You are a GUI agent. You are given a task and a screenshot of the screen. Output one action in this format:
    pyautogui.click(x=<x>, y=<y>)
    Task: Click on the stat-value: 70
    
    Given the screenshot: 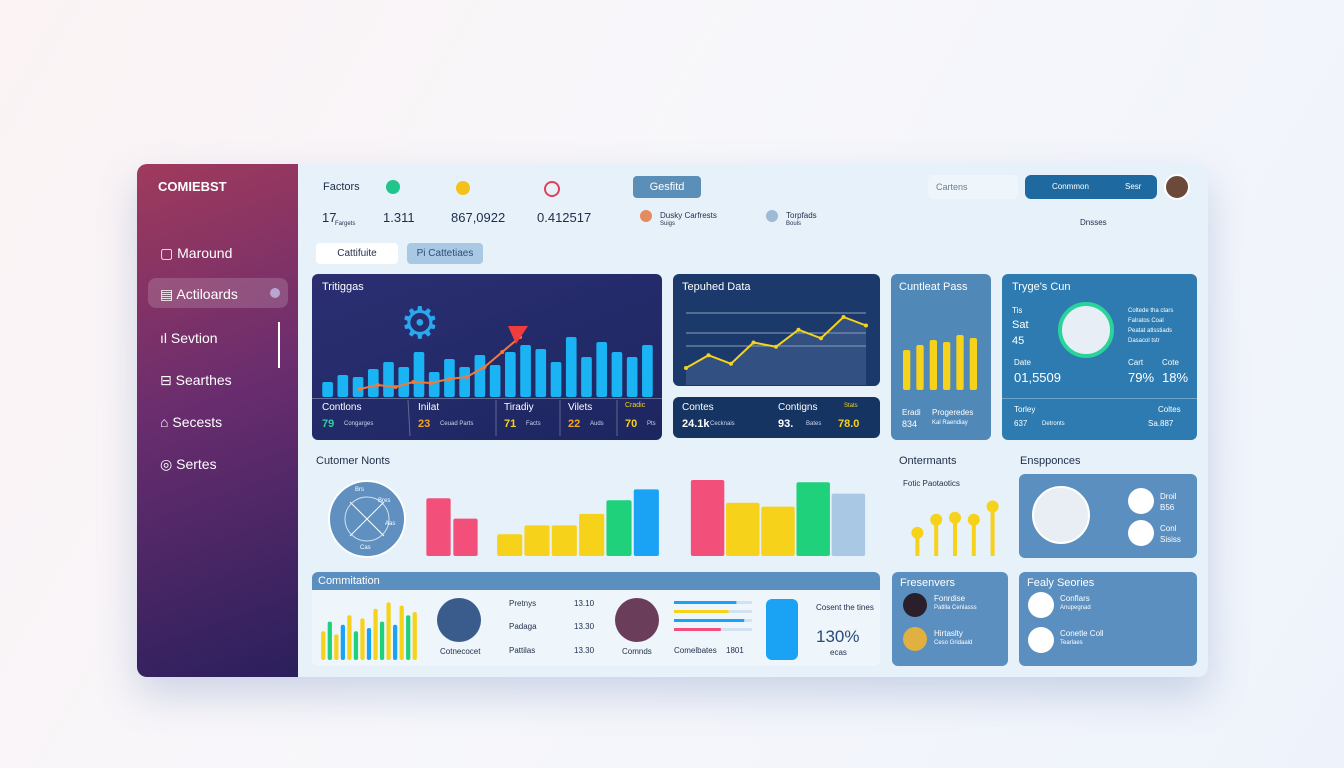 What is the action you would take?
    pyautogui.click(x=631, y=424)
    